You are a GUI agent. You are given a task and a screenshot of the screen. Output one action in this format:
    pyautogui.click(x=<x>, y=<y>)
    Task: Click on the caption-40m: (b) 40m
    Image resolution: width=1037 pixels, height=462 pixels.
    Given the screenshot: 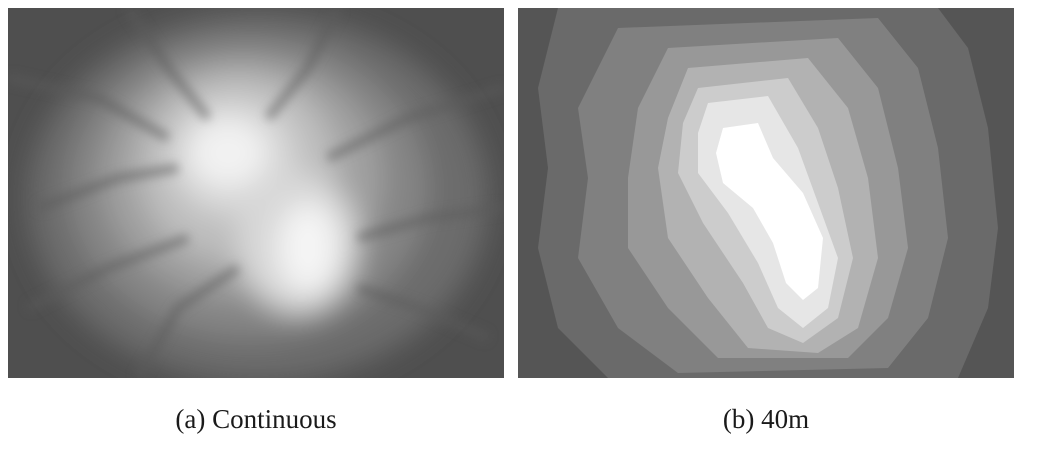 What is the action you would take?
    pyautogui.click(x=766, y=419)
    